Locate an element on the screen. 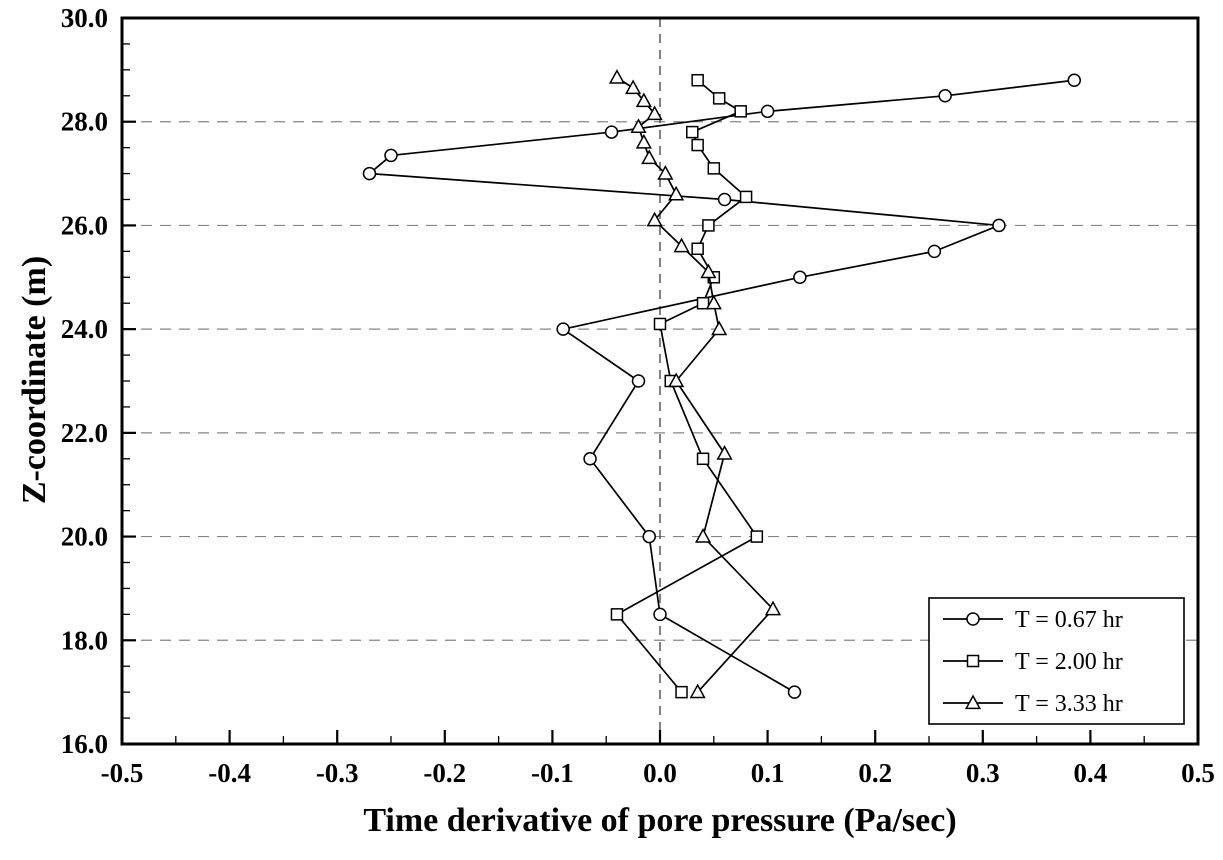 This screenshot has height=860, width=1223. svg-text: 0.3 is located at coordinates (983, 773).